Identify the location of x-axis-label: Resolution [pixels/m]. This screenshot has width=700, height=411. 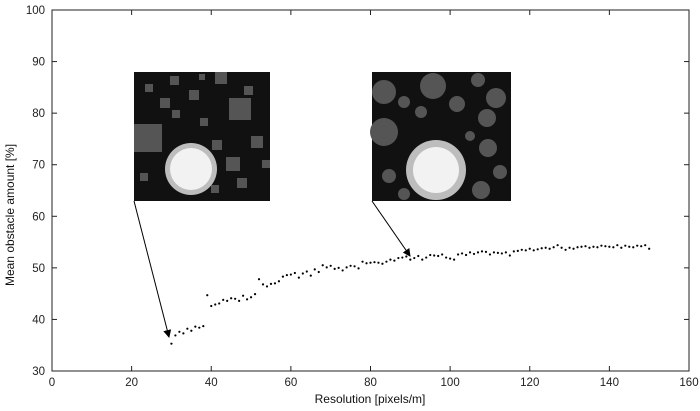
(370, 399).